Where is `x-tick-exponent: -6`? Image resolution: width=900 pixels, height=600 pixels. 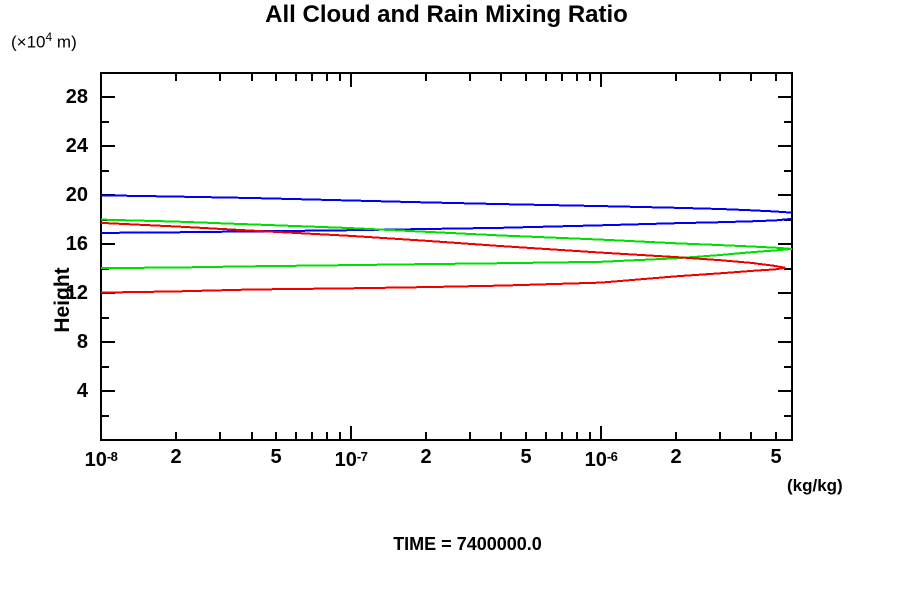
x-tick-exponent: -6 is located at coordinates (612, 456).